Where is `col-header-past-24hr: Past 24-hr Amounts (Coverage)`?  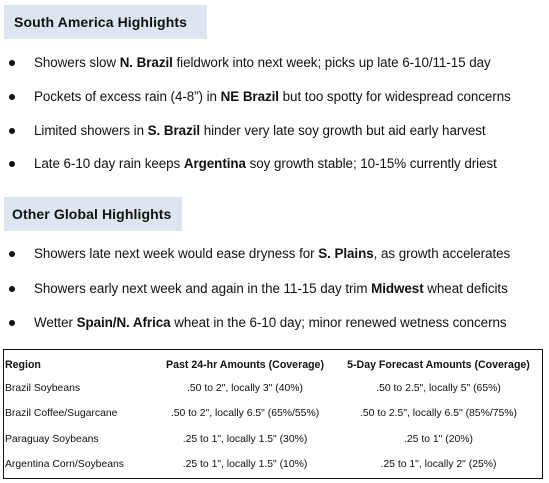
col-header-past-24hr: Past 24-hr Amounts (Coverage) is located at coordinates (245, 365).